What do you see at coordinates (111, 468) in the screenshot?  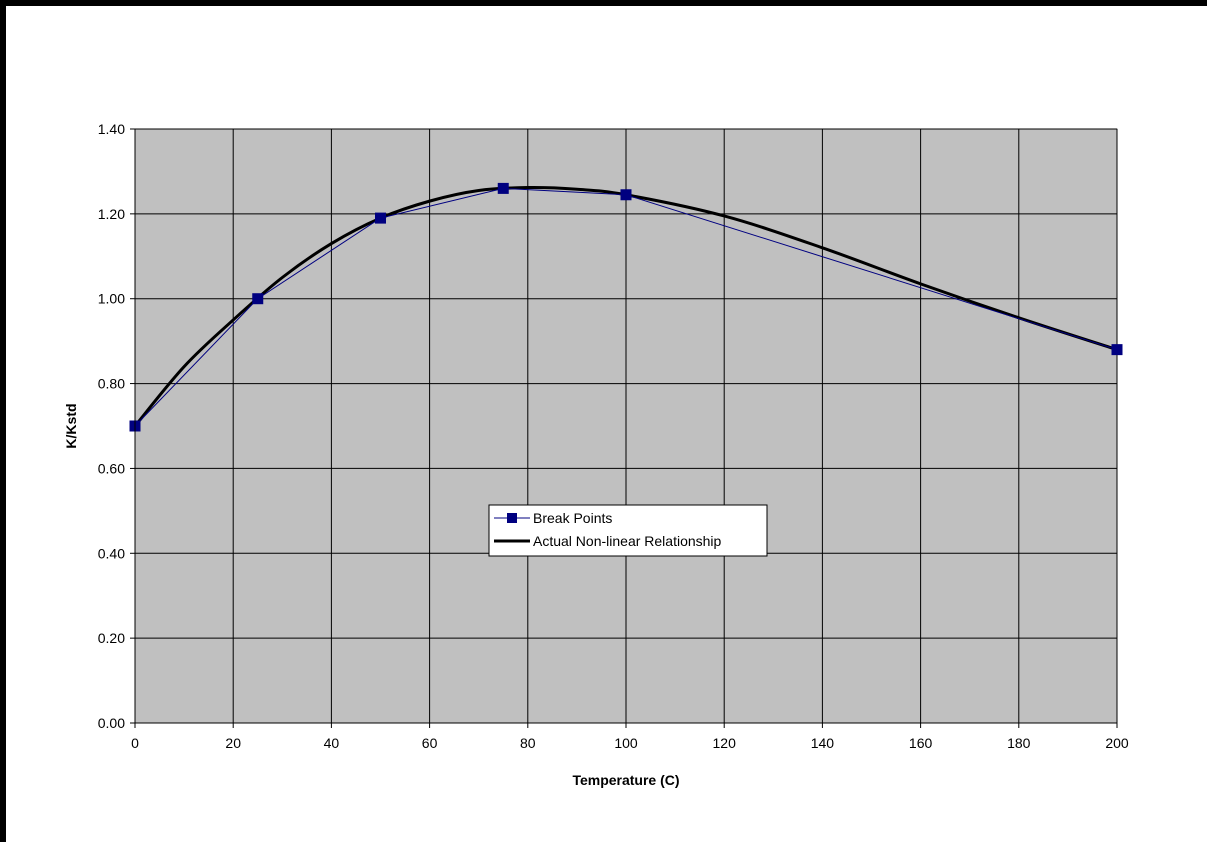 I see `y-tick-label: 0.60` at bounding box center [111, 468].